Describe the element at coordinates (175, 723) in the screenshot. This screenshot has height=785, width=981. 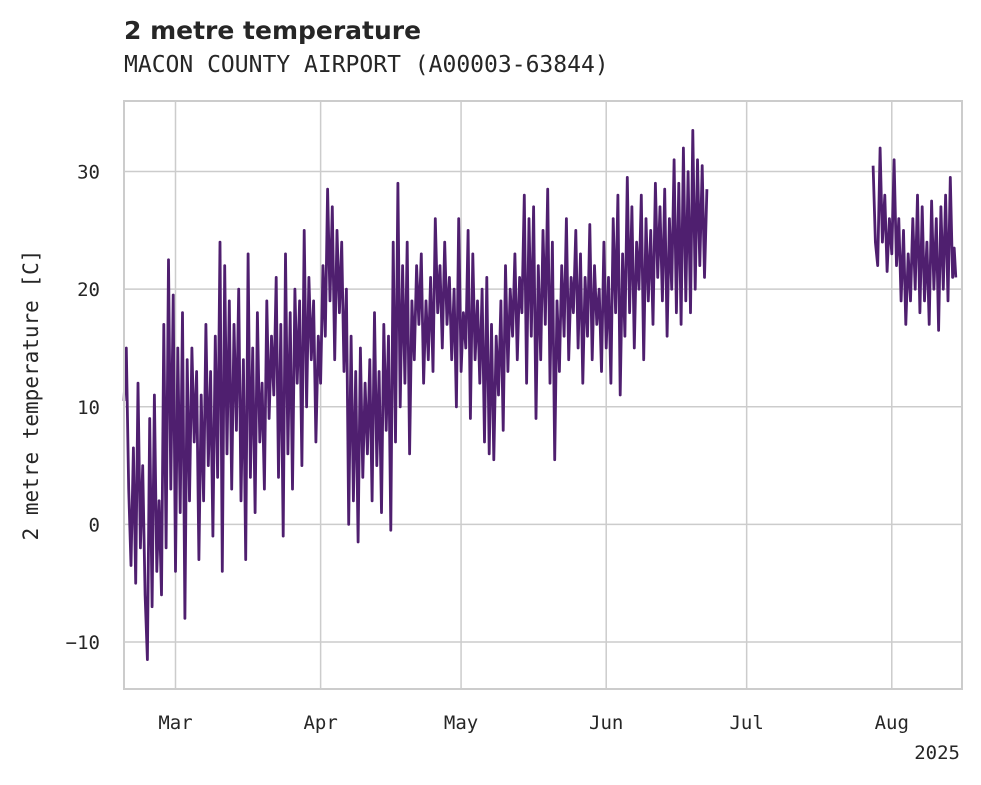
I see `x-tick-label: Mar` at that location.